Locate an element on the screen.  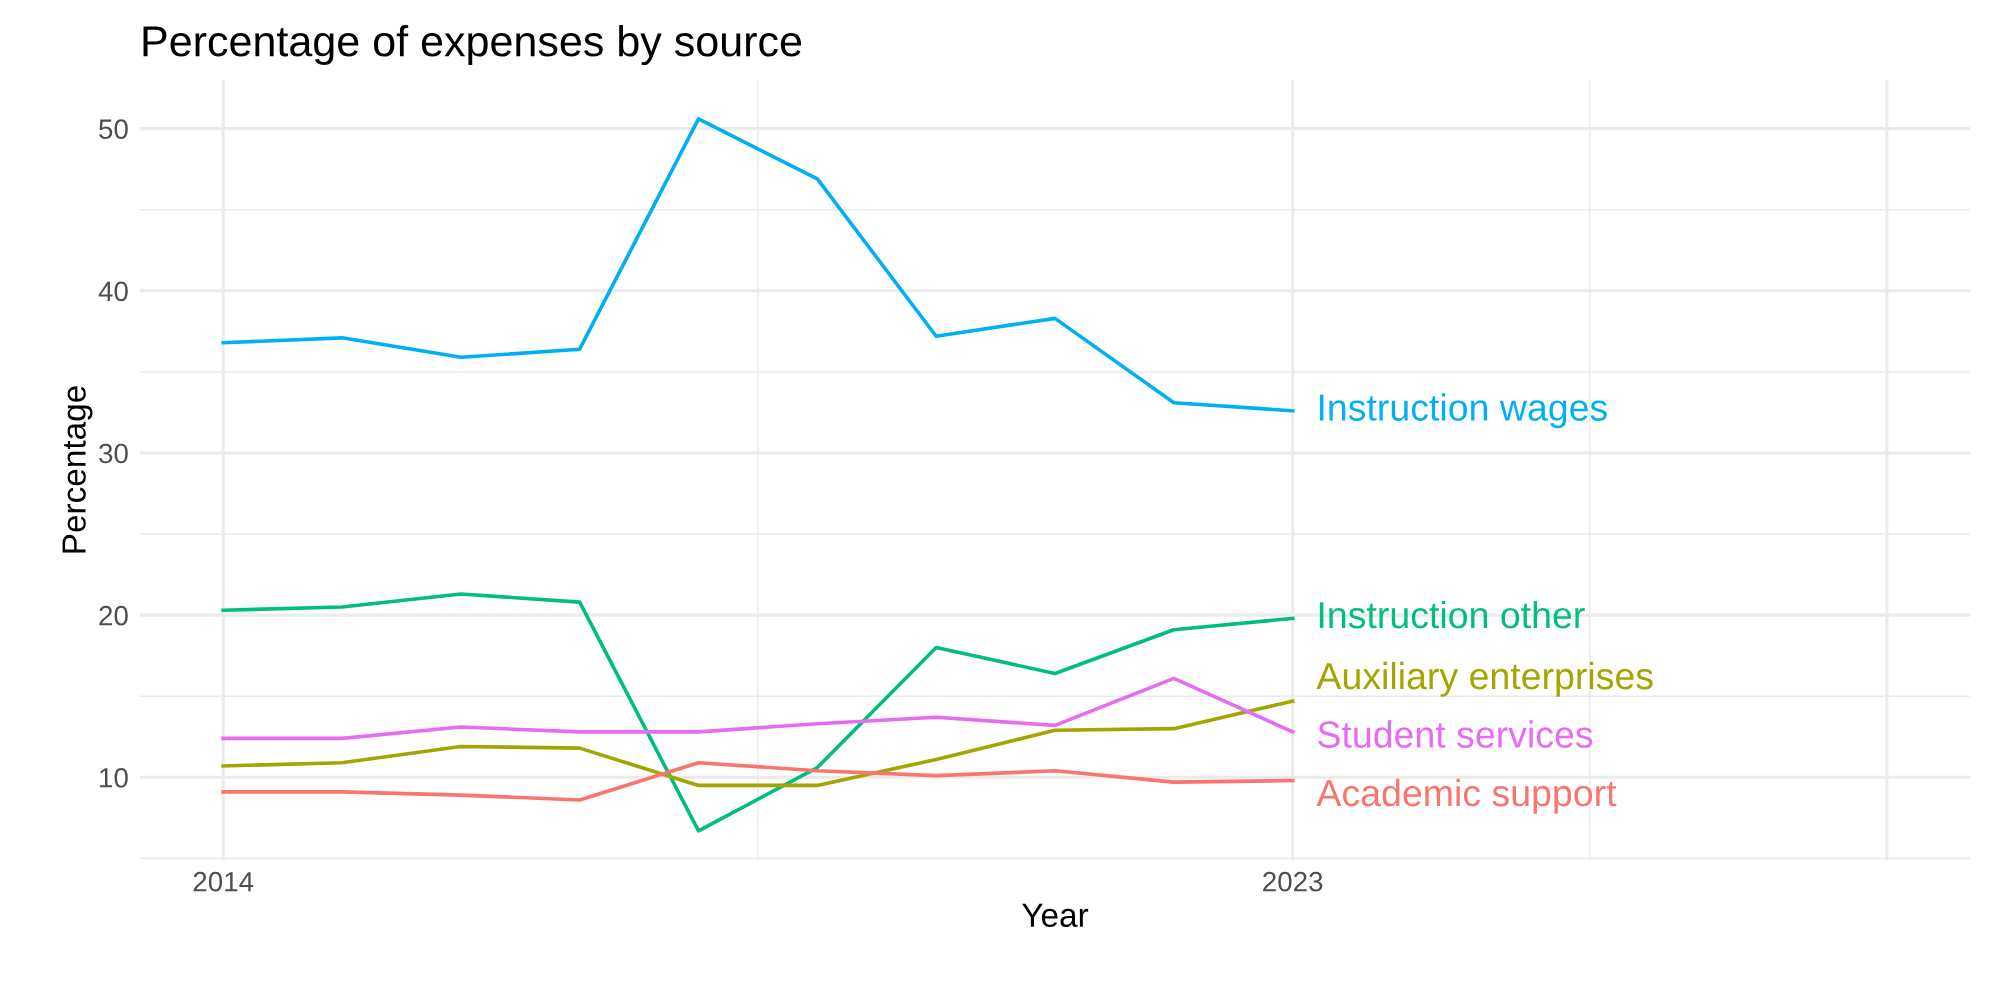
y-tick-label: 50 is located at coordinates (113, 129).